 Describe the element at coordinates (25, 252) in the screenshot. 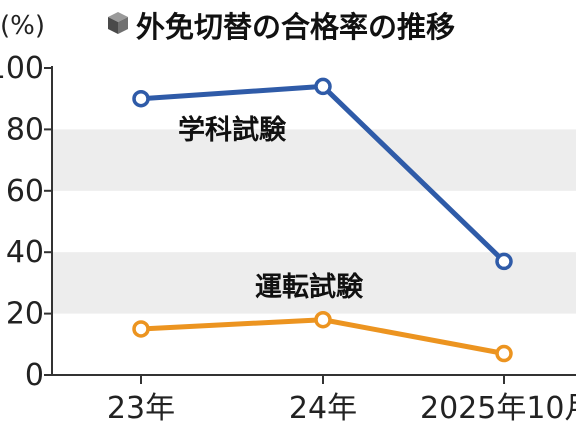

I see `y-tick-label: 40` at that location.